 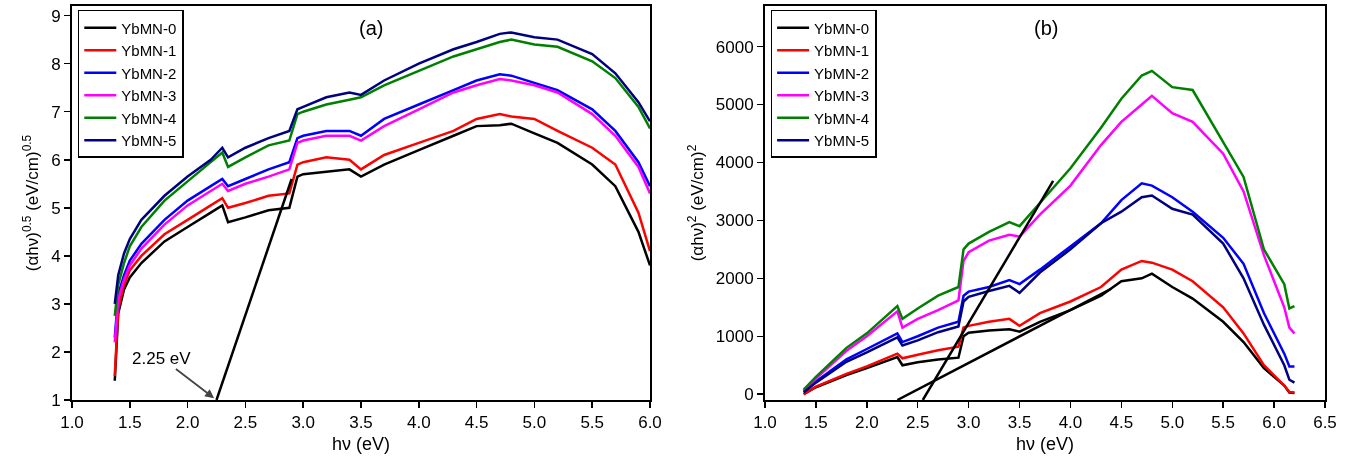 What do you see at coordinates (734, 221) in the screenshot?
I see `y-tick-label: 3000` at bounding box center [734, 221].